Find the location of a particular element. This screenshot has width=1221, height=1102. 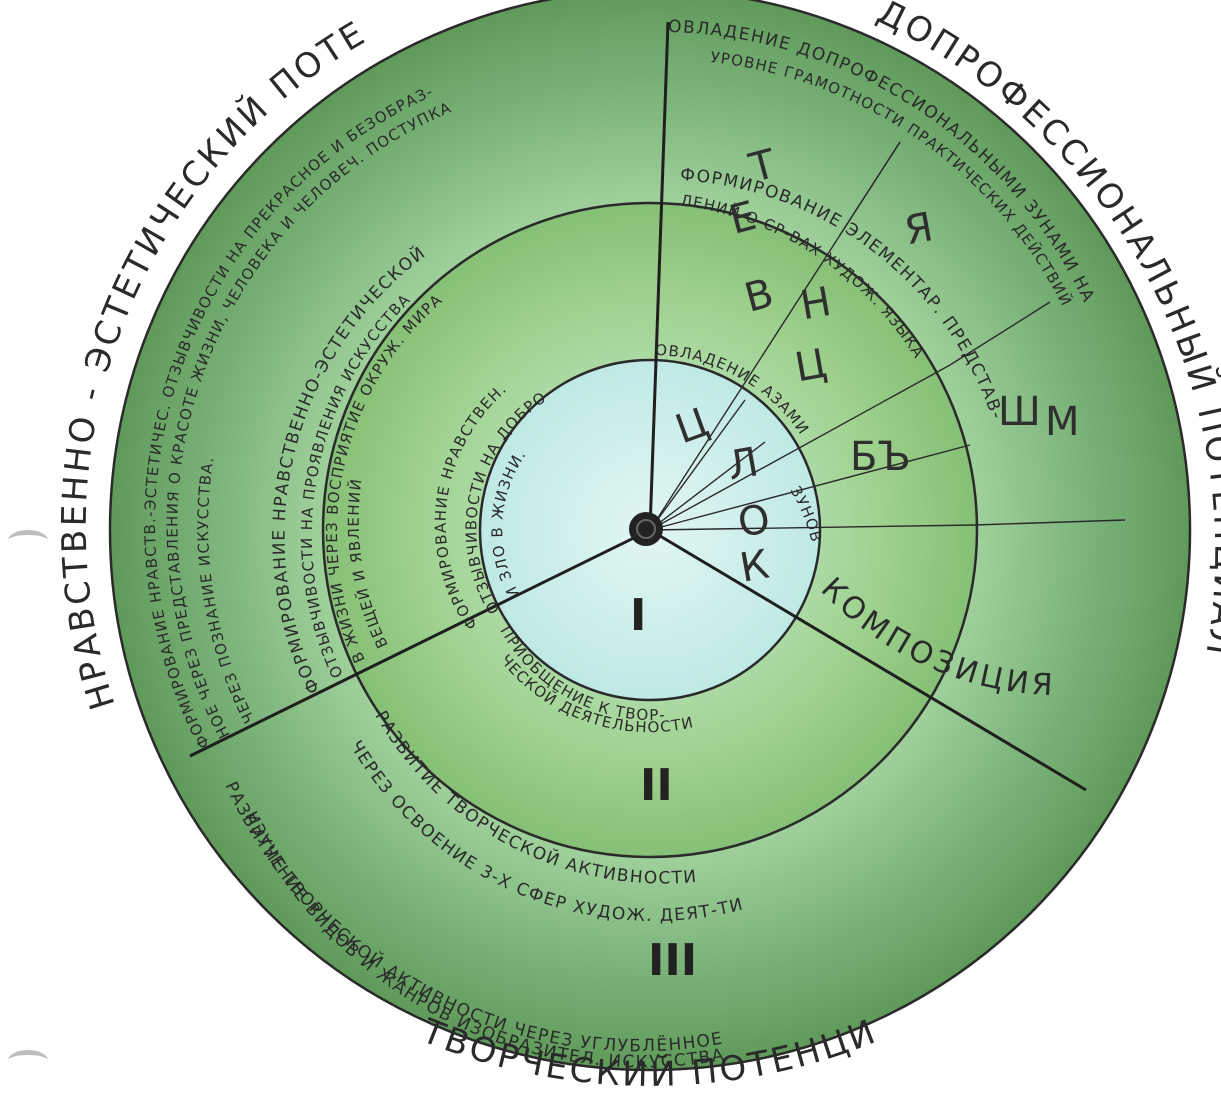

center-hub is located at coordinates (646, 529).